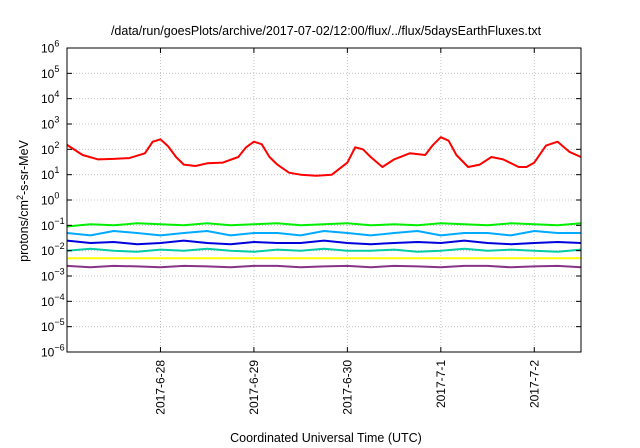 This screenshot has width=640, height=448. What do you see at coordinates (53, 300) in the screenshot?
I see `y-tick-label: 10⁻⁴` at bounding box center [53, 300].